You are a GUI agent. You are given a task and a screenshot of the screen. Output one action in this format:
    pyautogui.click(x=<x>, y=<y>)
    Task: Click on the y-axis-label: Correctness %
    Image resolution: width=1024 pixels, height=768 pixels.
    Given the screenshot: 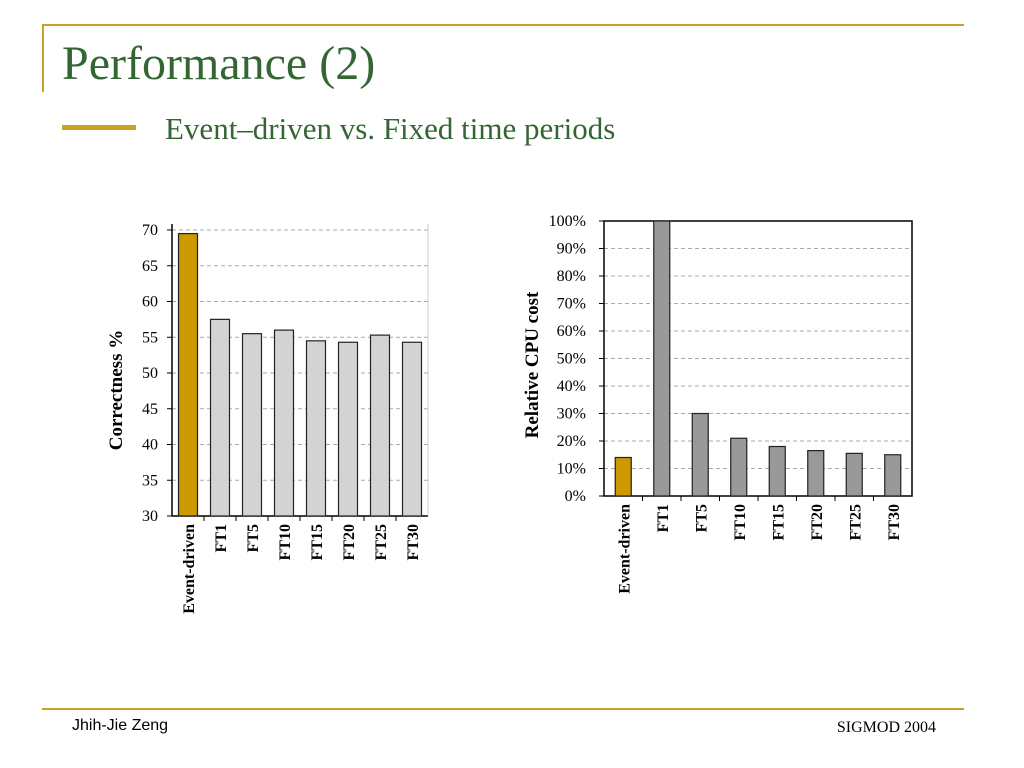 What is the action you would take?
    pyautogui.click(x=116, y=390)
    